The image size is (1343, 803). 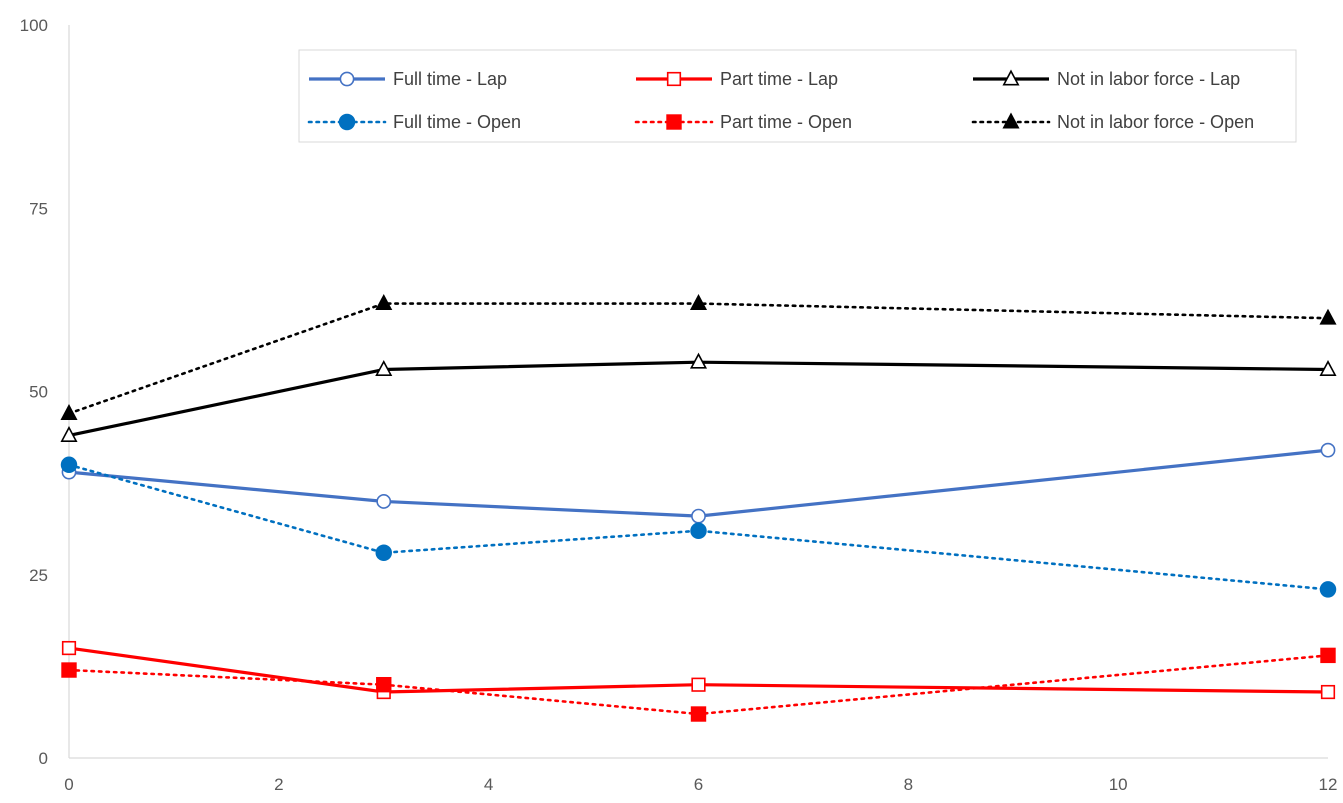 What do you see at coordinates (457, 122) in the screenshot?
I see `legend-label: Full time - Open` at bounding box center [457, 122].